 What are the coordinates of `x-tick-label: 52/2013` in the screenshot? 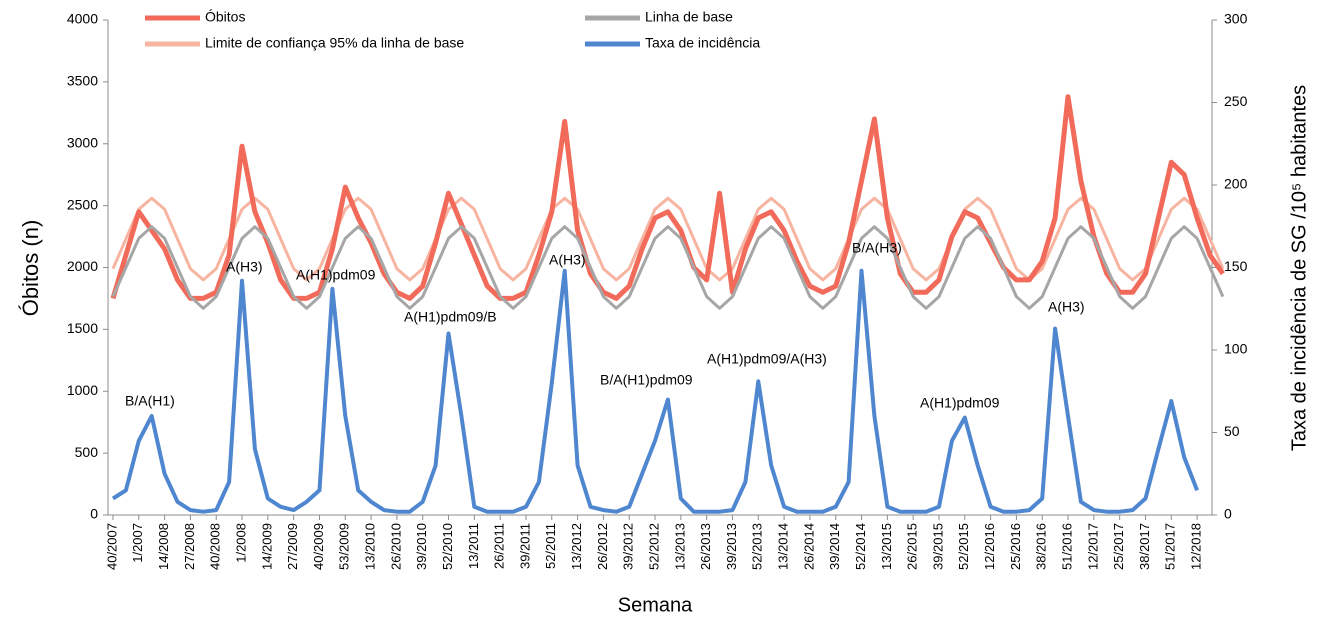 It's located at (757, 546).